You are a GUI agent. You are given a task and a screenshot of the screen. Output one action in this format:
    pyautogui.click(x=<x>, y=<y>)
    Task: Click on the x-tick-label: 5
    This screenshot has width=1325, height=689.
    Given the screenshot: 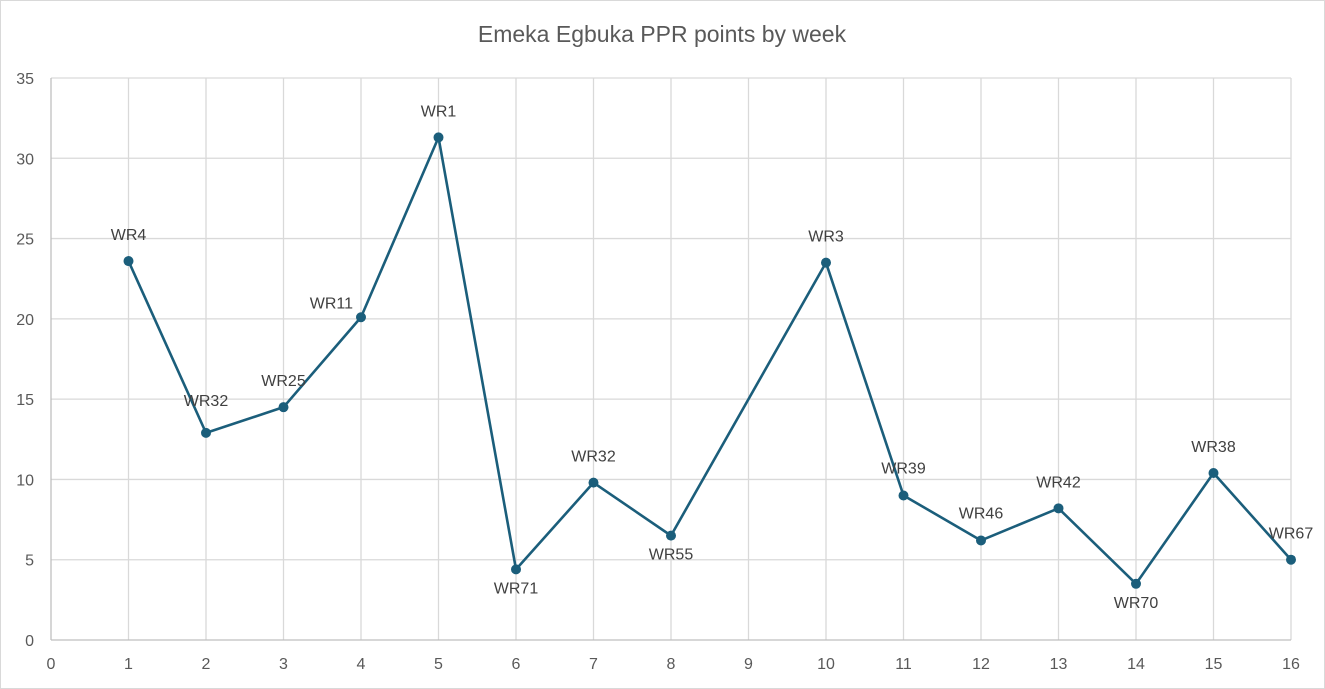 What is the action you would take?
    pyautogui.click(x=438, y=664)
    